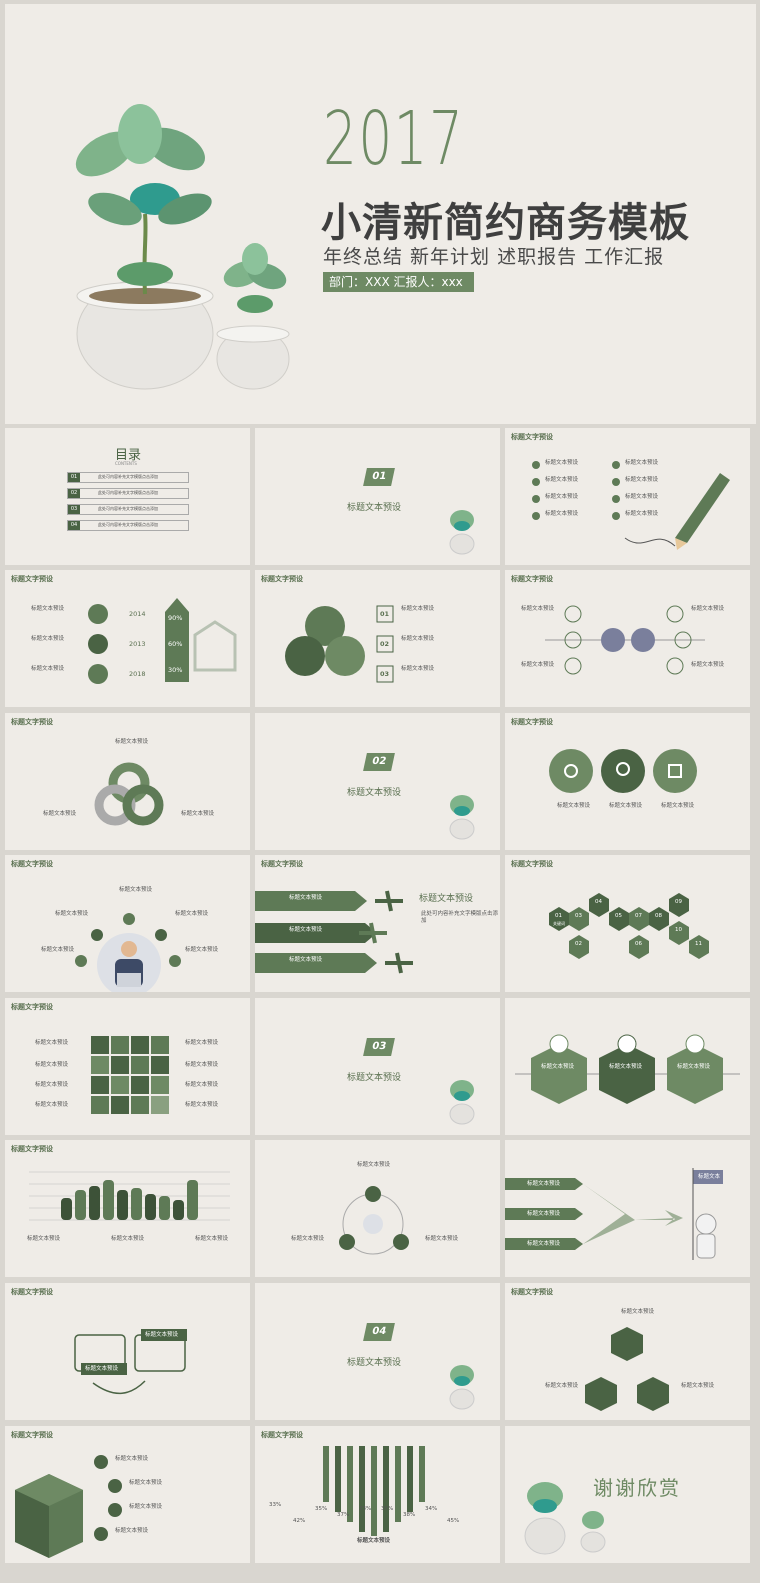 The image size is (760, 1583). What do you see at coordinates (126, 463) in the screenshot?
I see `toc-subtitle: CONTENTS` at bounding box center [126, 463].